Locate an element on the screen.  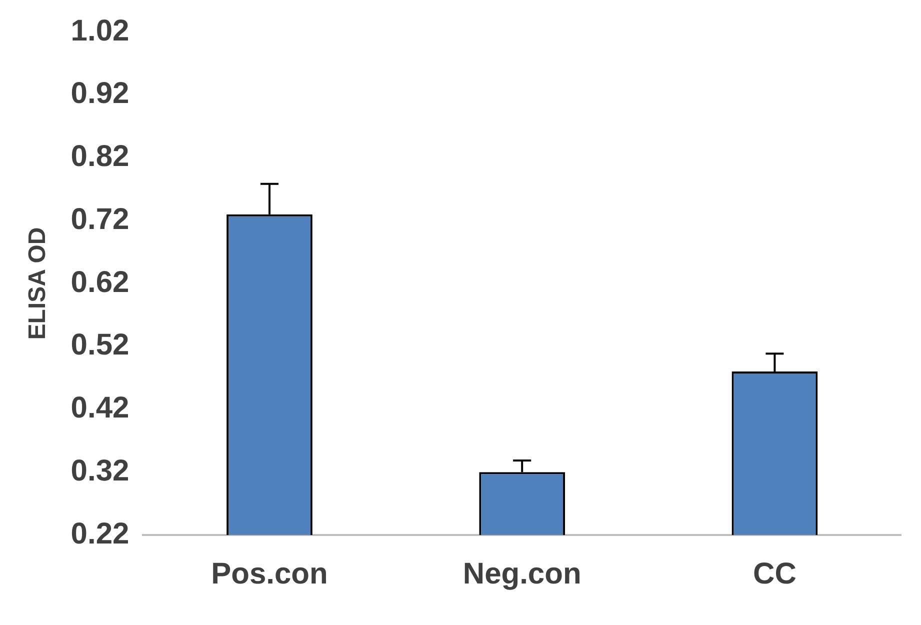
y-tick-label: 0.42 is located at coordinates (100, 408).